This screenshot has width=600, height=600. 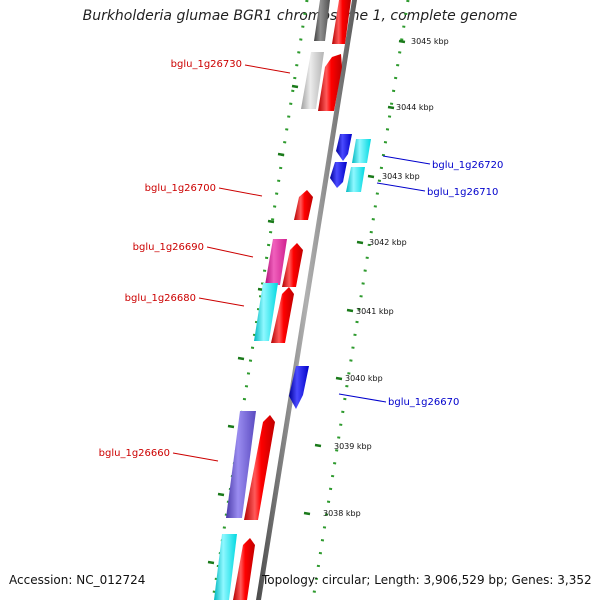 What do you see at coordinates (415, 107) in the screenshot?
I see `scale-label-3044: 3044 kbp` at bounding box center [415, 107].